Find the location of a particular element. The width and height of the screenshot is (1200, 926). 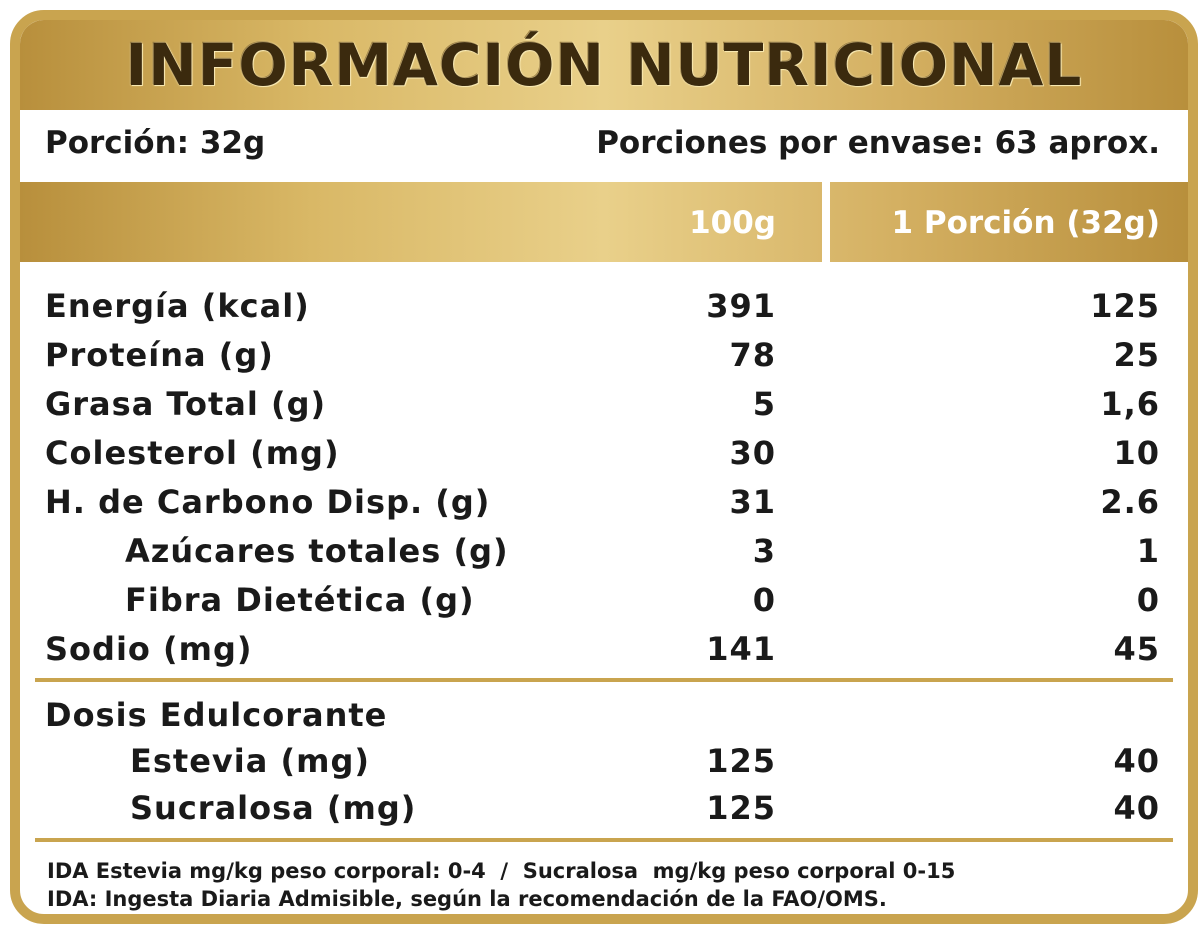

cell: 391 is located at coordinates (741, 306).